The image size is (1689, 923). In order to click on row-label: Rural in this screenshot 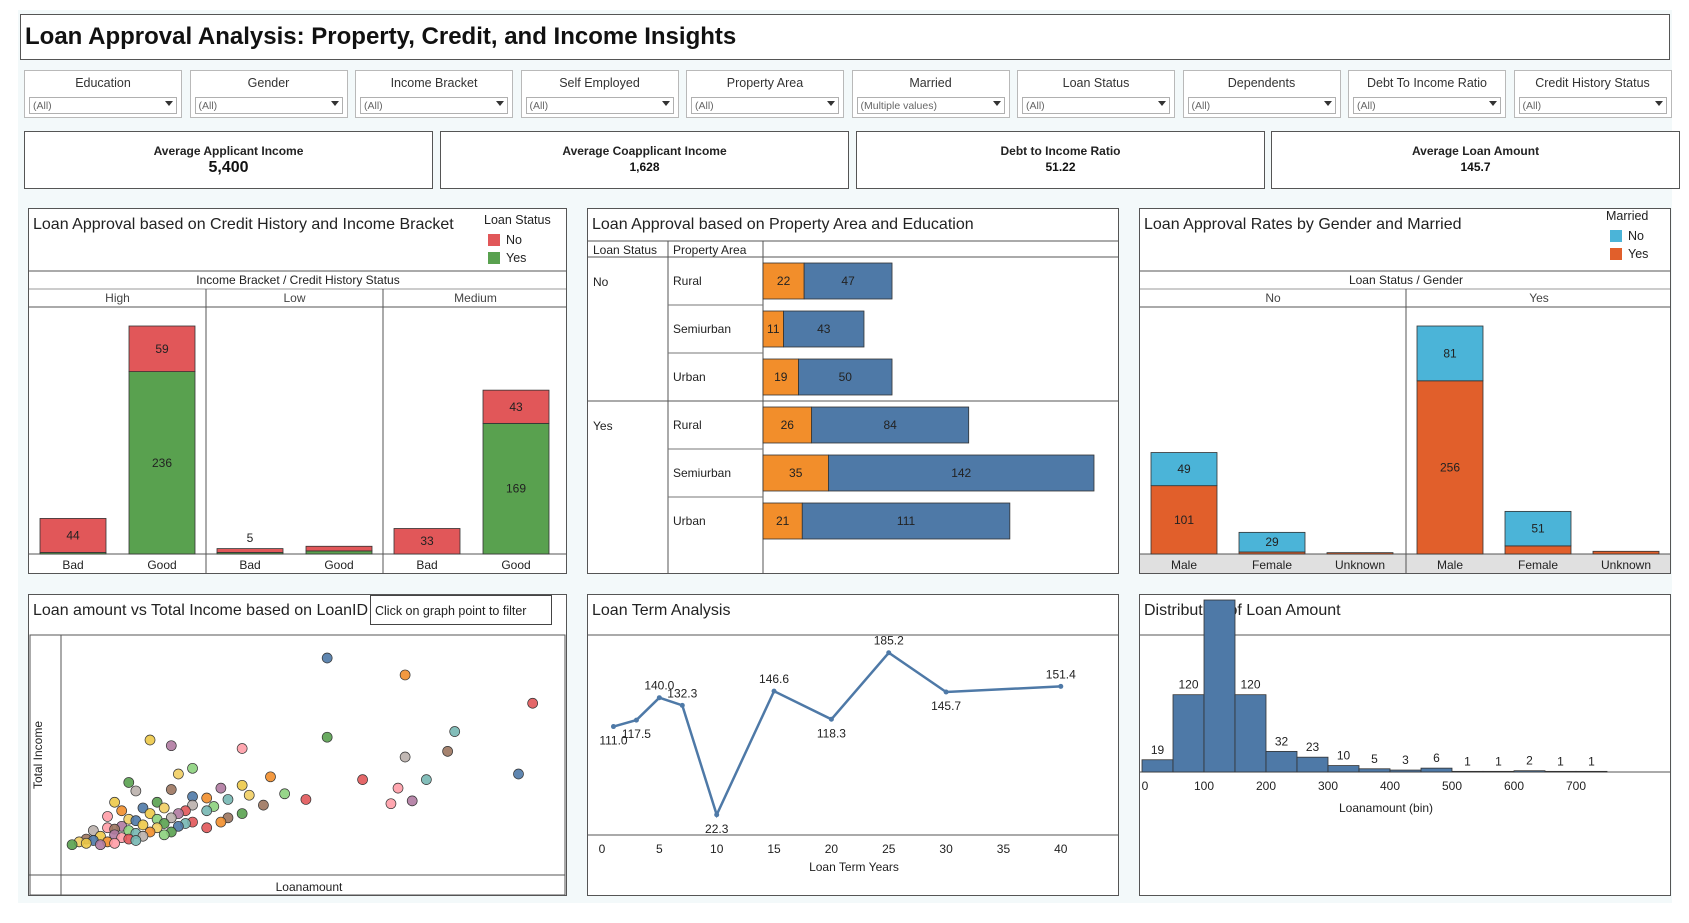, I will do `click(687, 281)`.